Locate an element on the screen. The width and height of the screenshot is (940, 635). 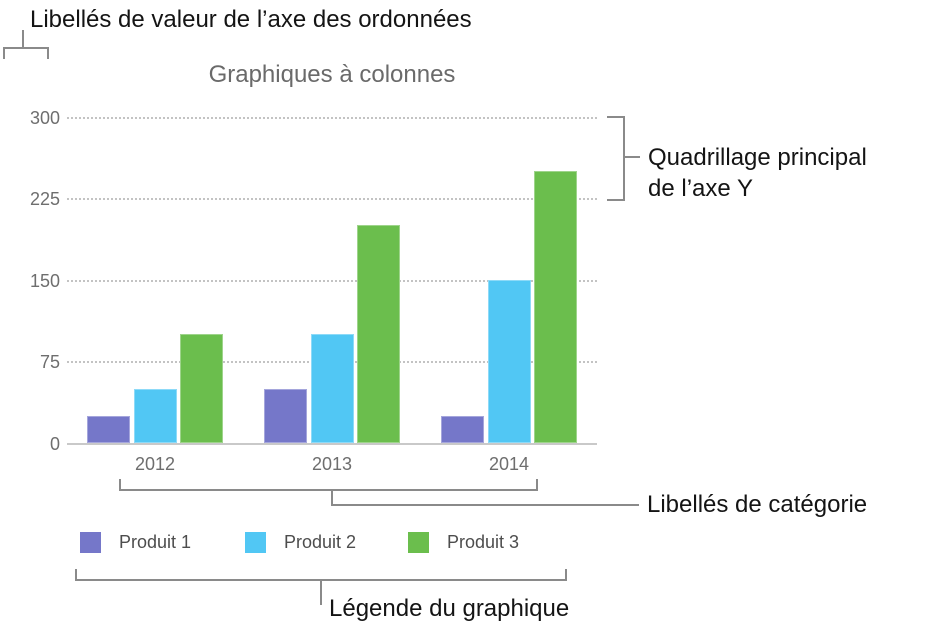
legend-item-3: Produit 3 is located at coordinates (463, 542).